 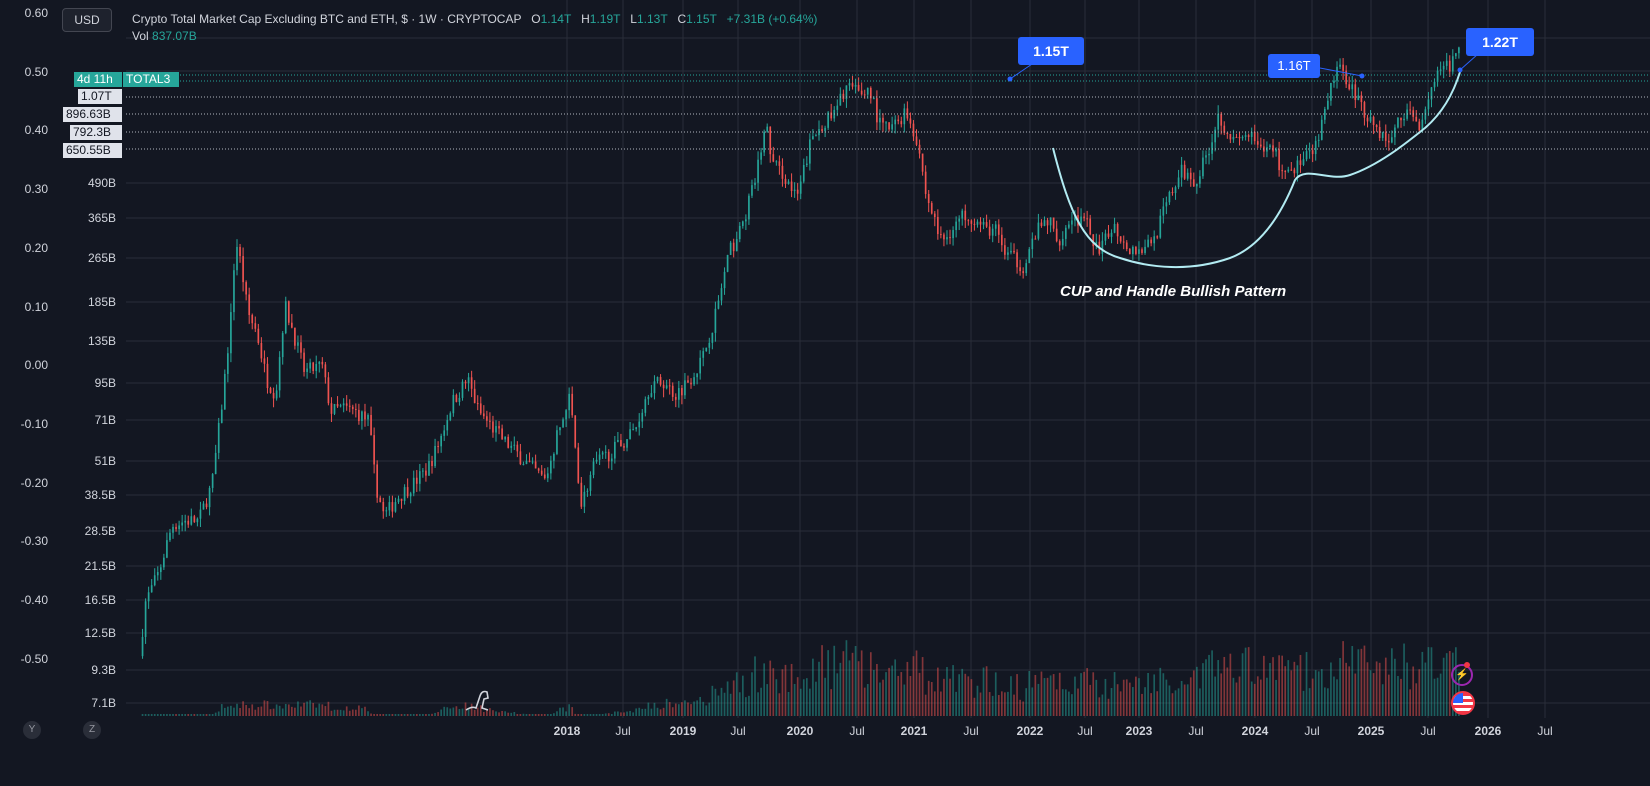 I want to click on legend-volume-value: 837.07B, so click(x=174, y=36).